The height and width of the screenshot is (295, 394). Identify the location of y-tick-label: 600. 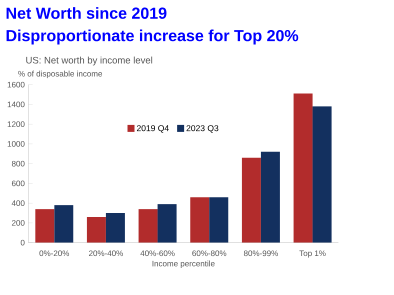
(18, 183).